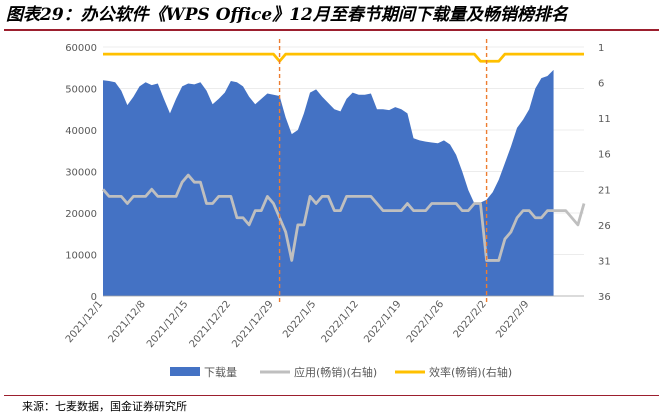  What do you see at coordinates (604, 155) in the screenshot?
I see `y-right-tick-label: 16` at bounding box center [604, 155].